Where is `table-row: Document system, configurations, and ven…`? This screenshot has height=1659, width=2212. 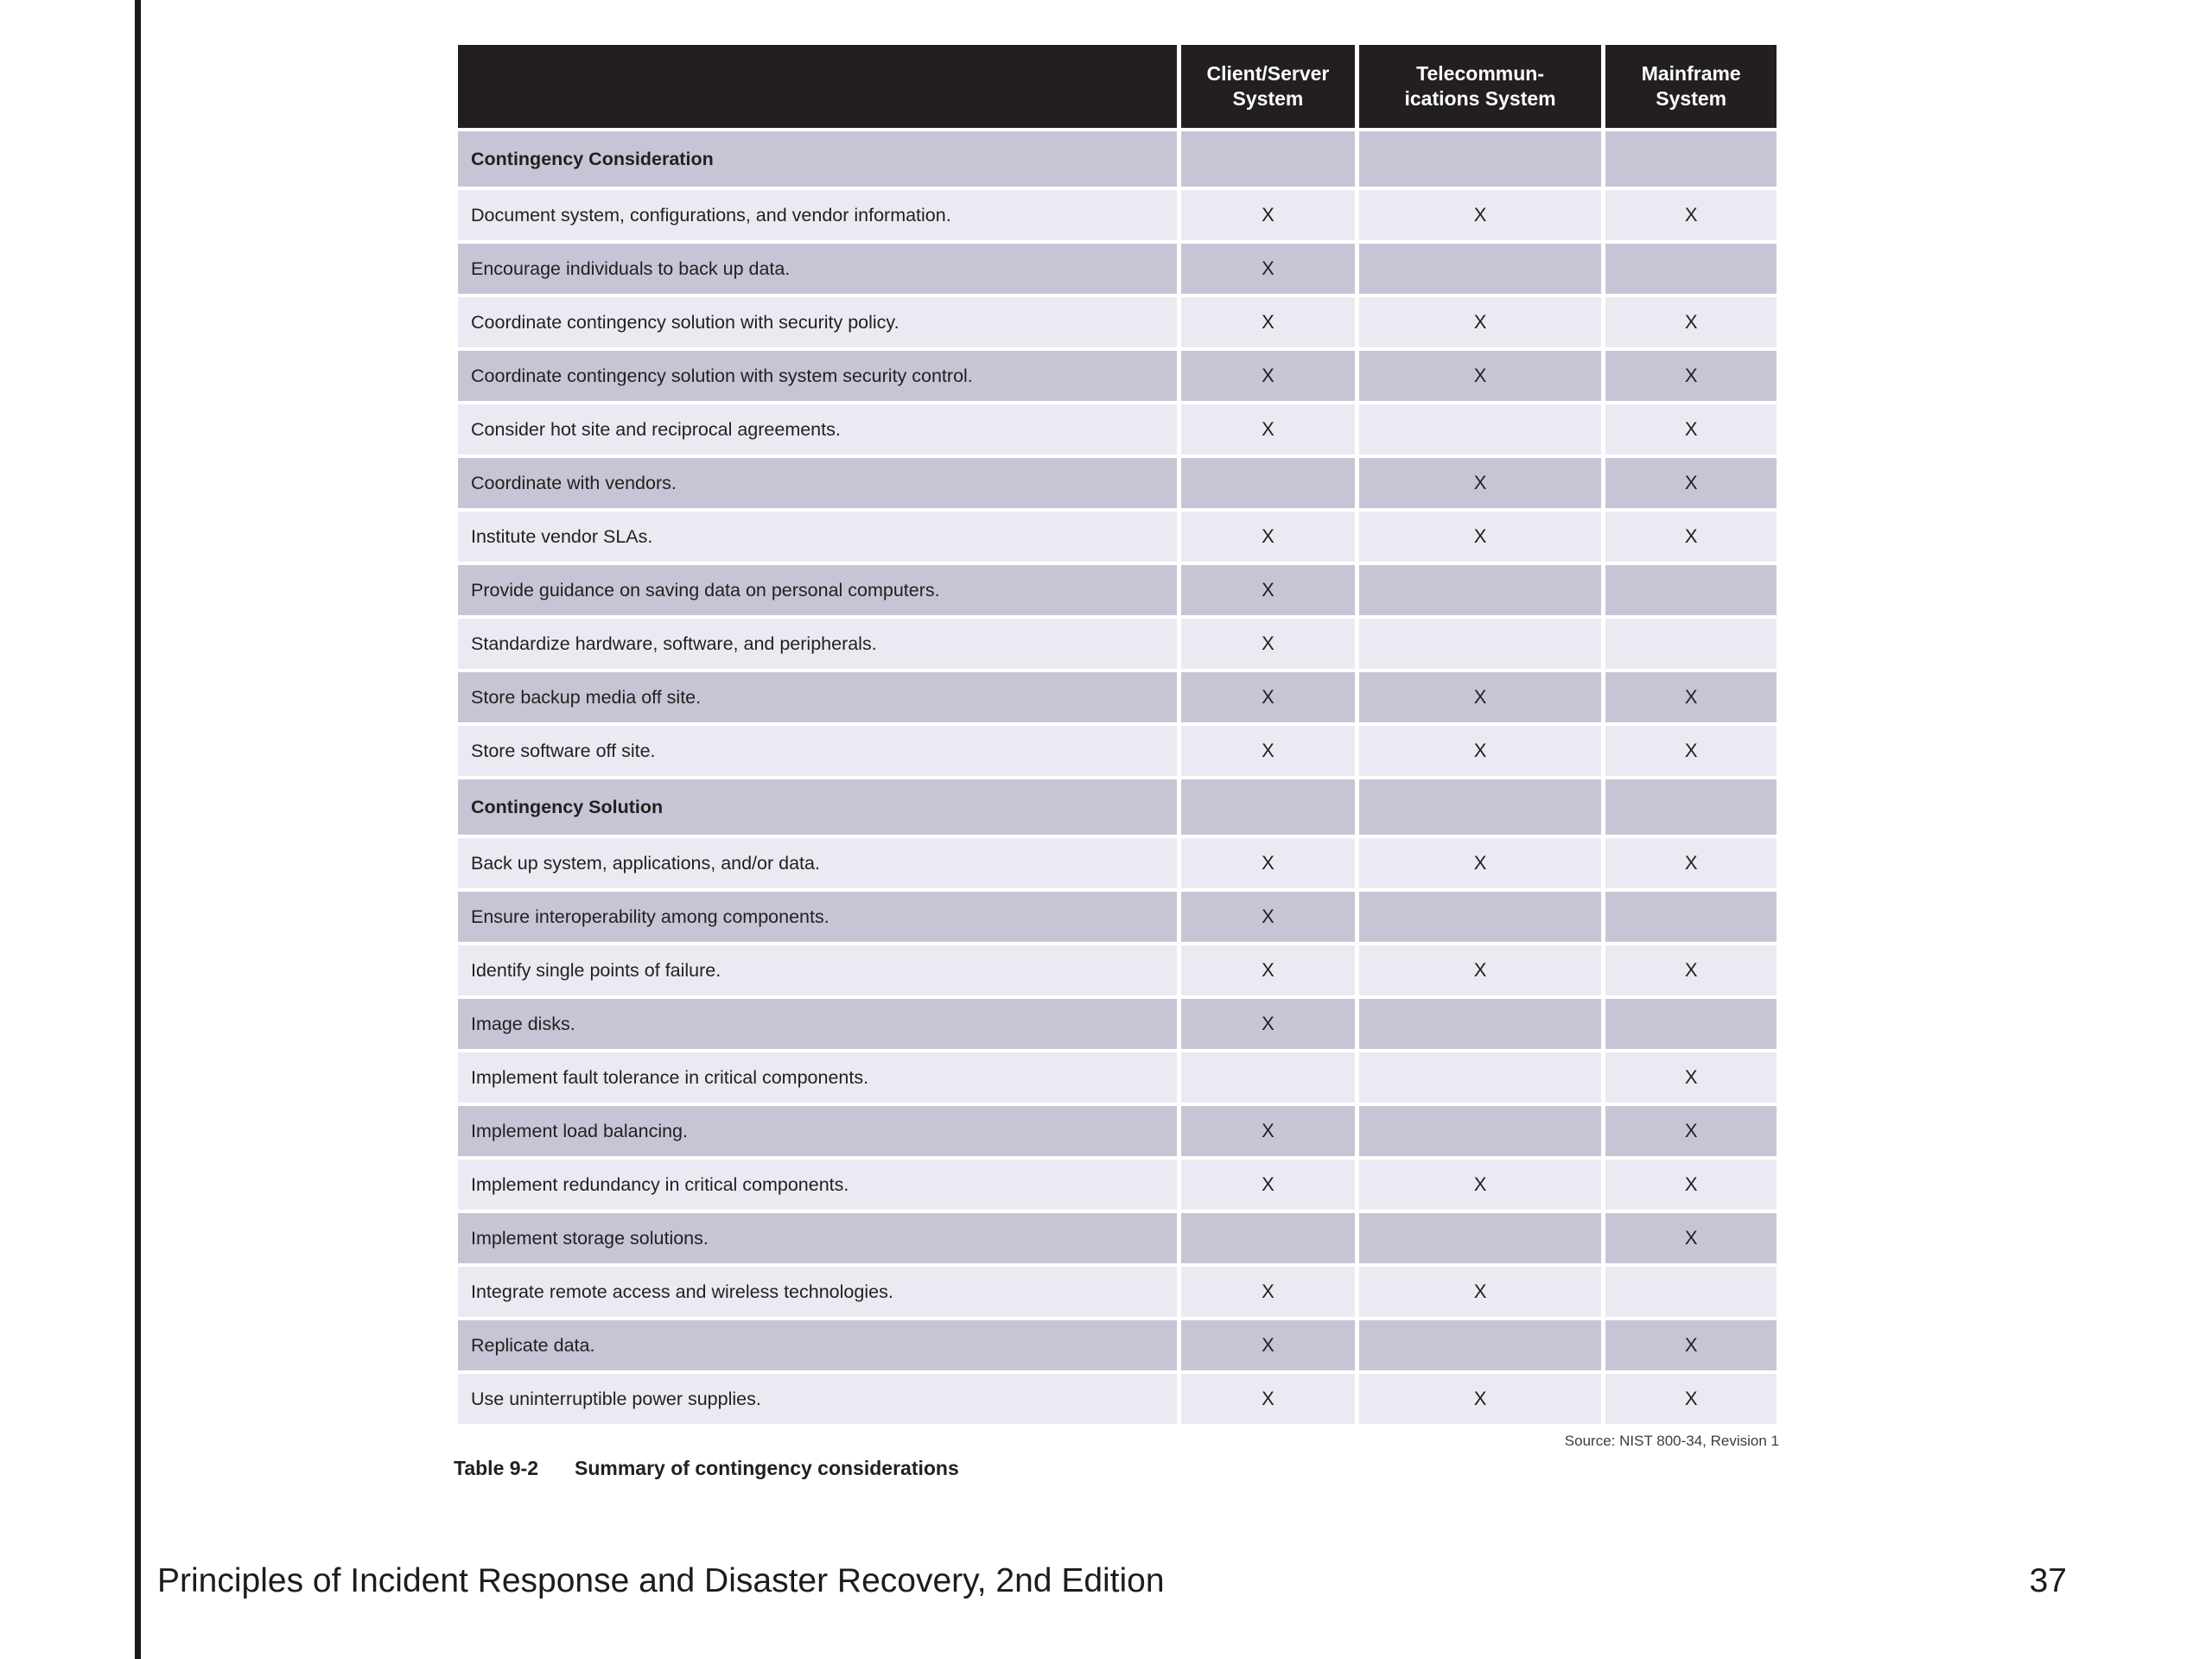
table-row: Document system, configurations, and ven… is located at coordinates (1117, 215).